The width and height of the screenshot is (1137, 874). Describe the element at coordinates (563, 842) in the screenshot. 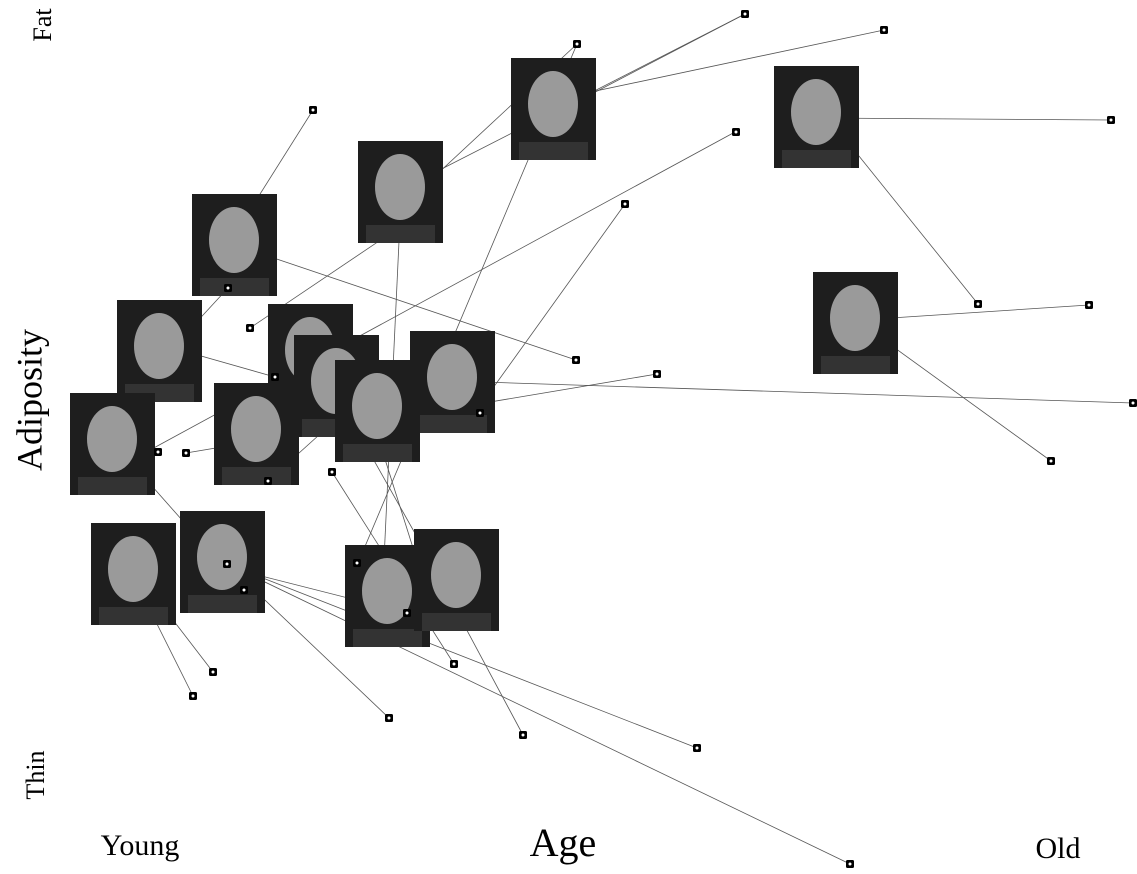

I see `x-axis-label: Age` at that location.